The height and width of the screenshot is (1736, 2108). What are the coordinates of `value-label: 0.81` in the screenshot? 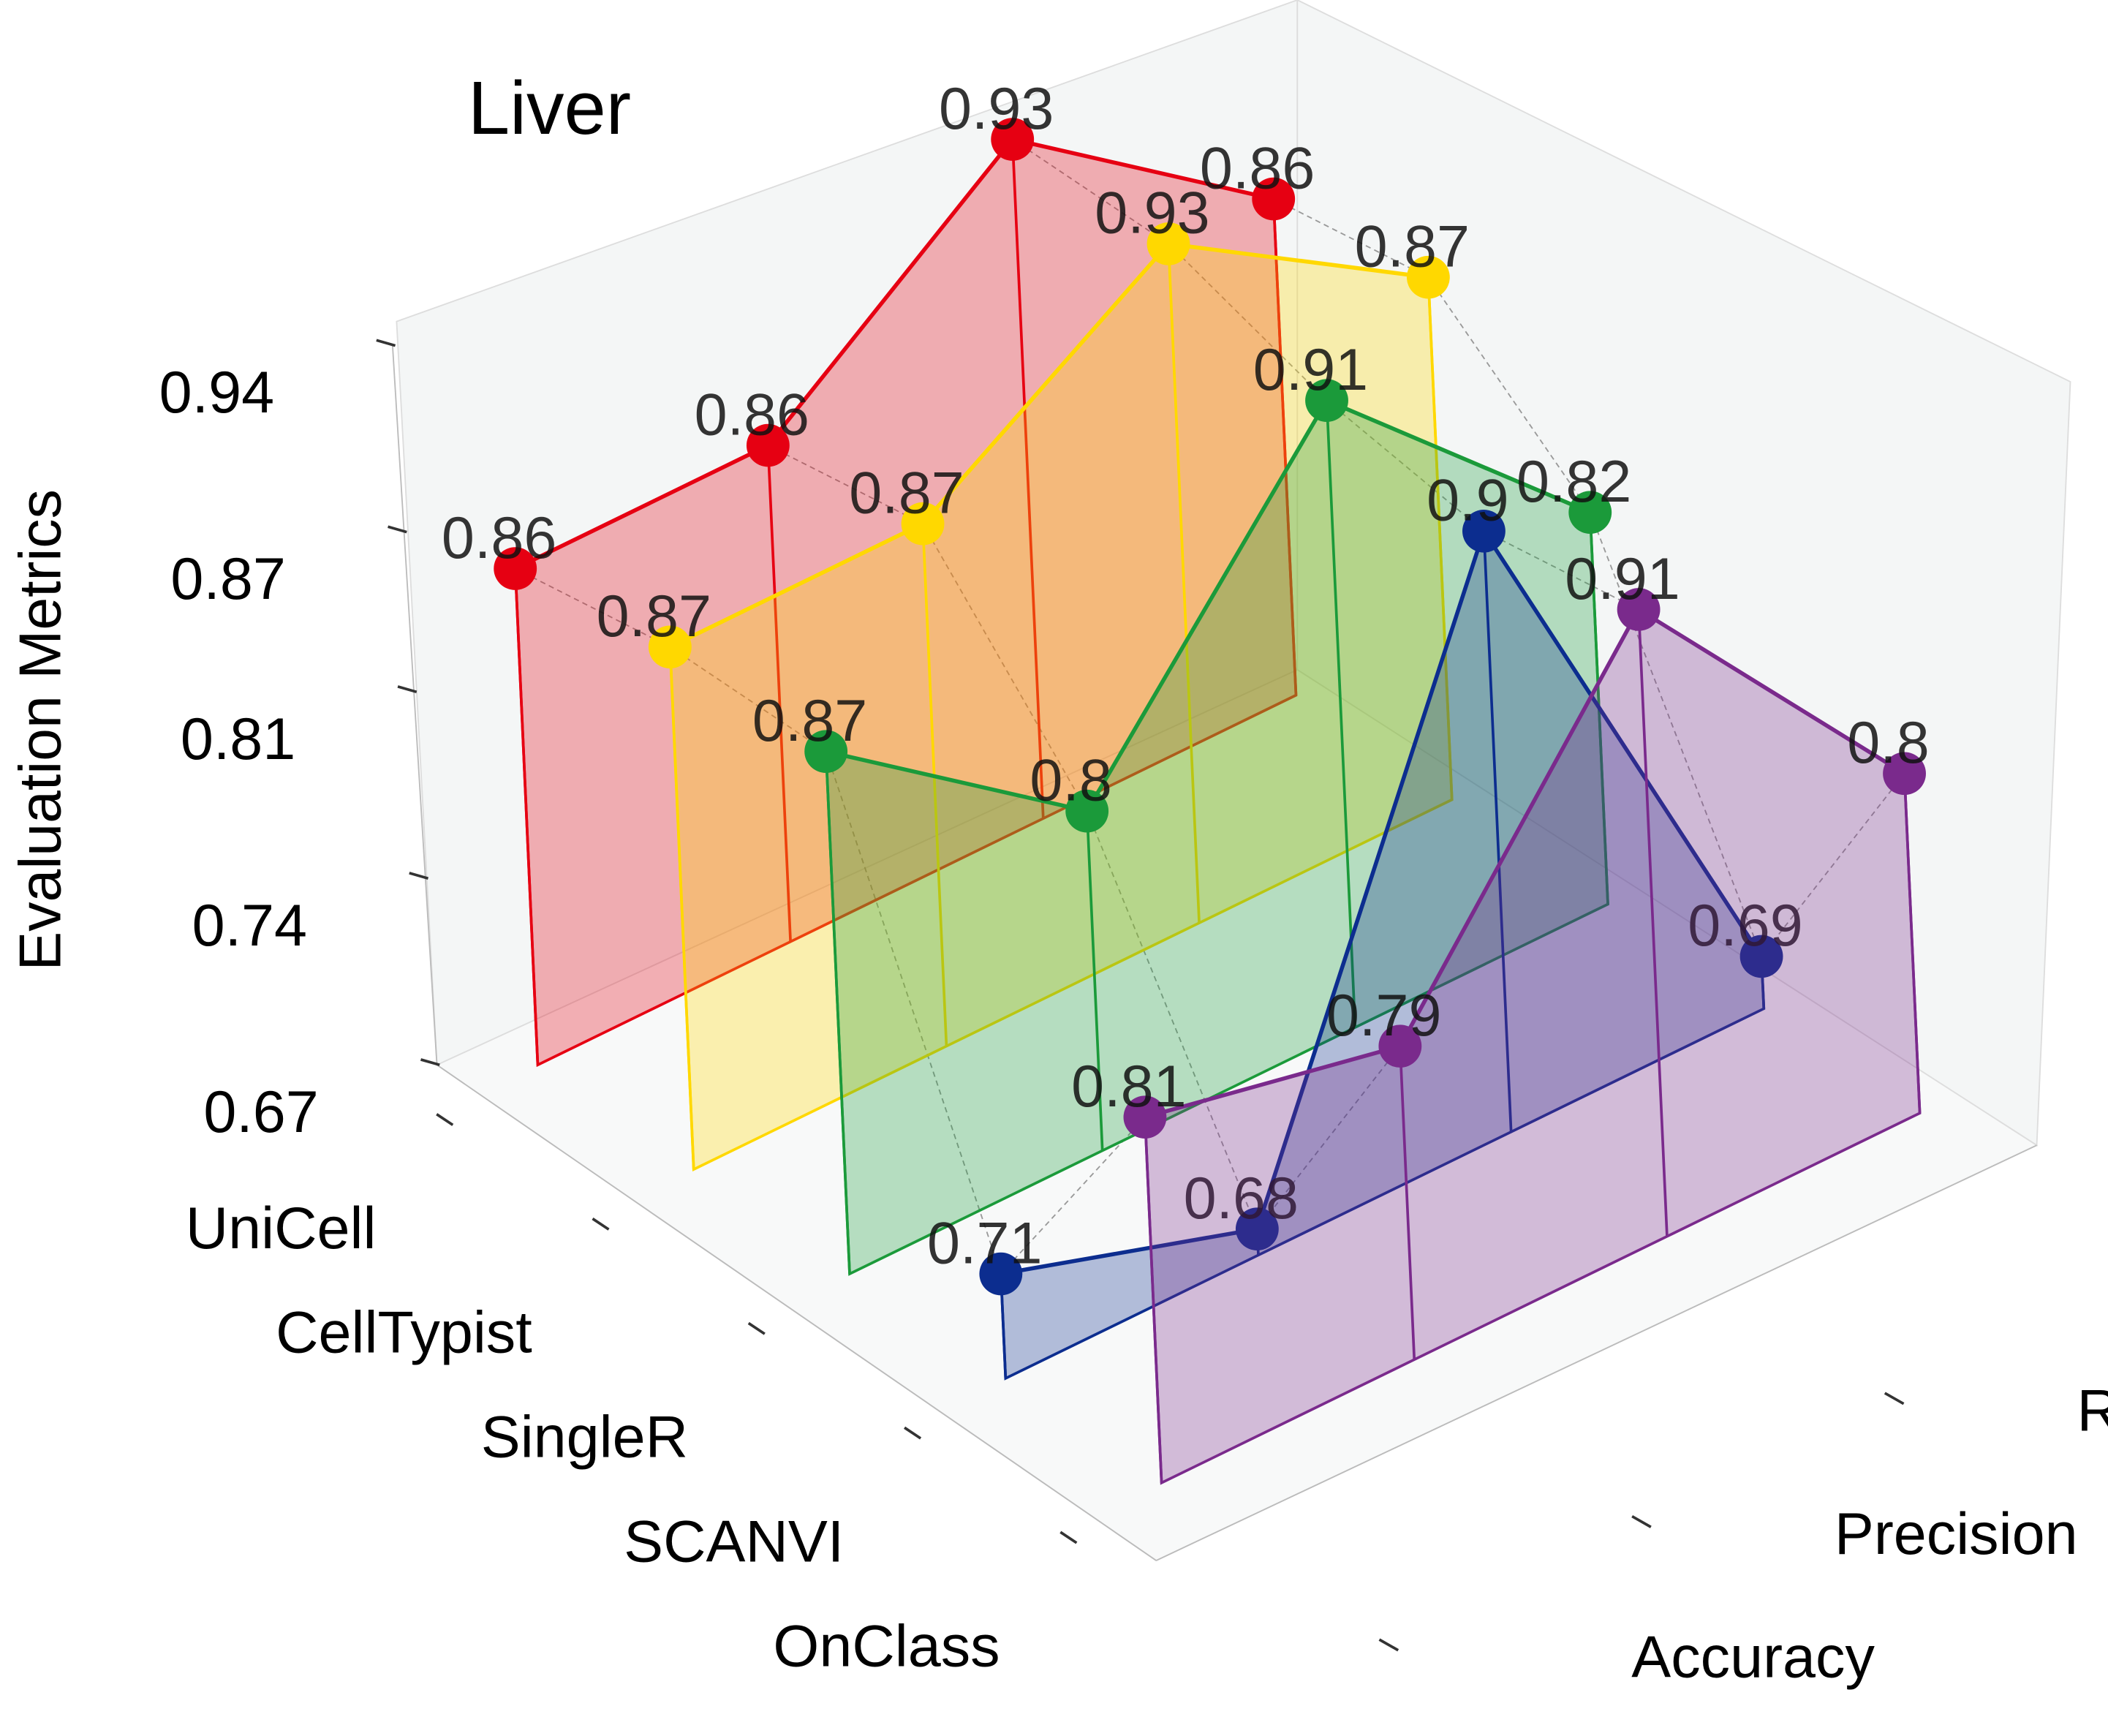 It's located at (1128, 1087).